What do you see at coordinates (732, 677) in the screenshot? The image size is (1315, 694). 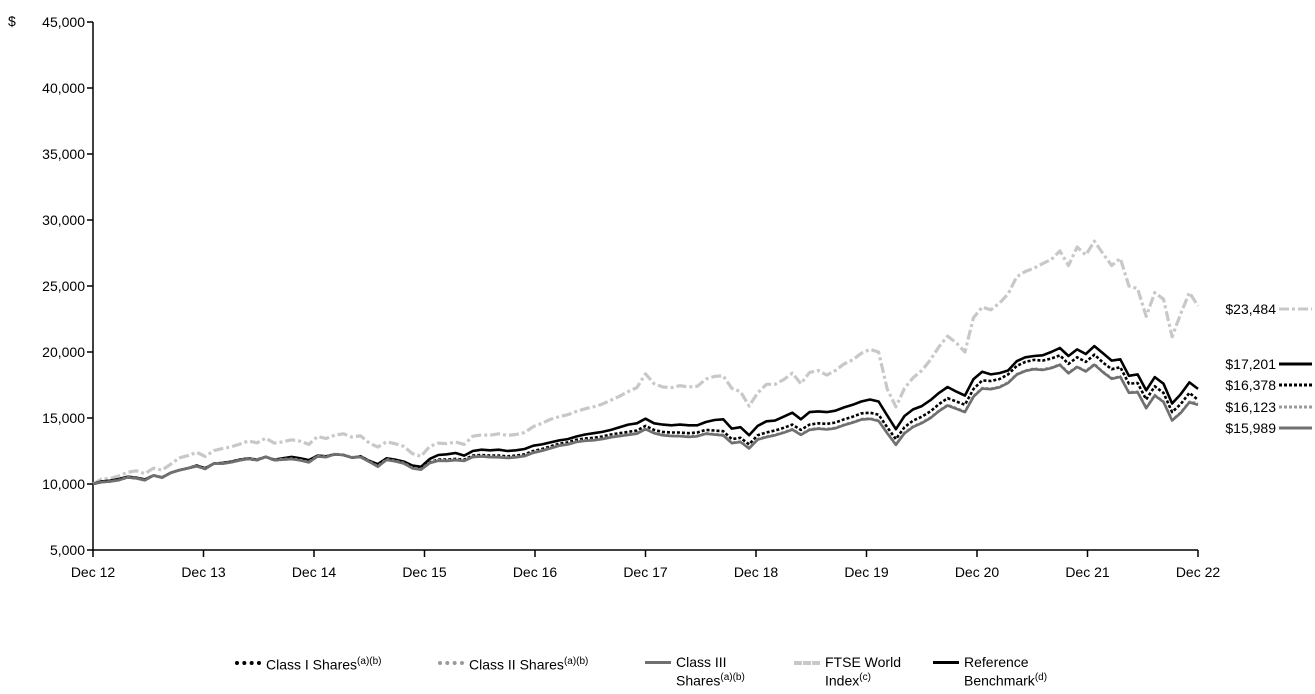 I see `legend-sup-class-iii: (a)(b)` at bounding box center [732, 677].